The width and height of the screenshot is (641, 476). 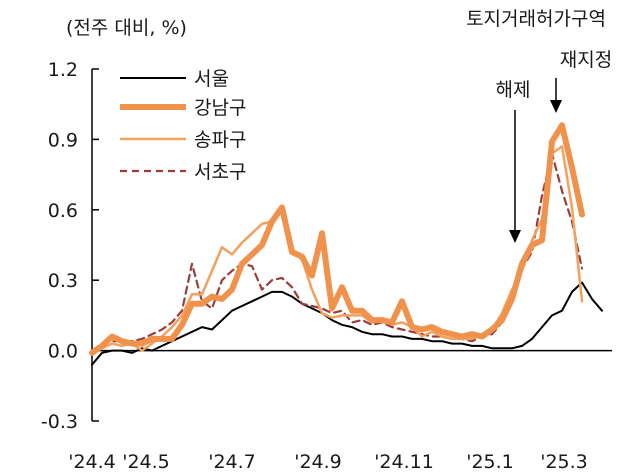 What do you see at coordinates (59, 422) in the screenshot?
I see `y-tick-label: -0.3` at bounding box center [59, 422].